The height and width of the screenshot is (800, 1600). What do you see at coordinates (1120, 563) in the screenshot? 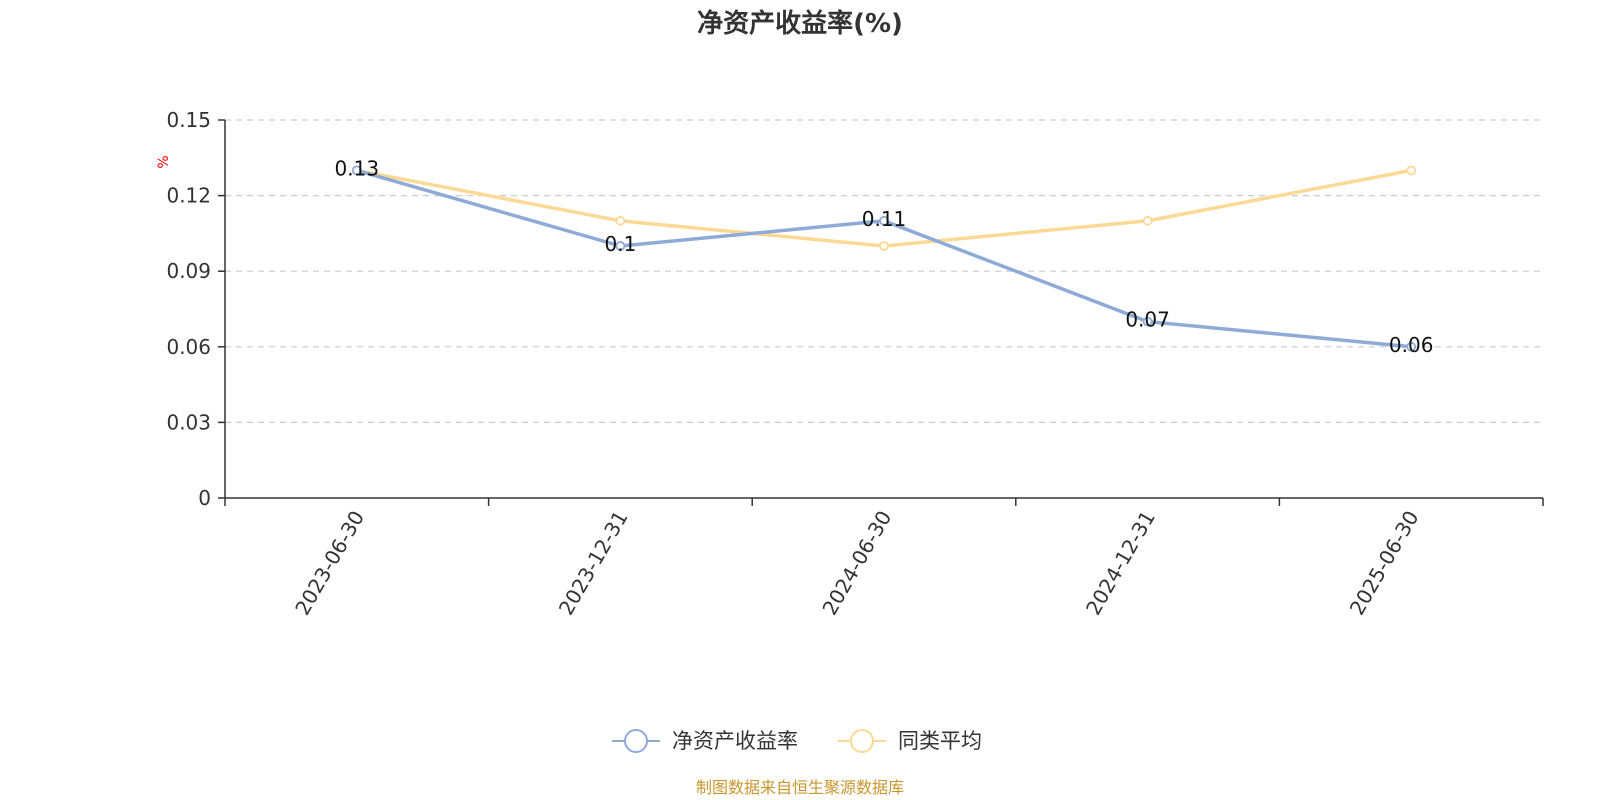
I see `x-tick-label: 2024-12-31` at bounding box center [1120, 563].